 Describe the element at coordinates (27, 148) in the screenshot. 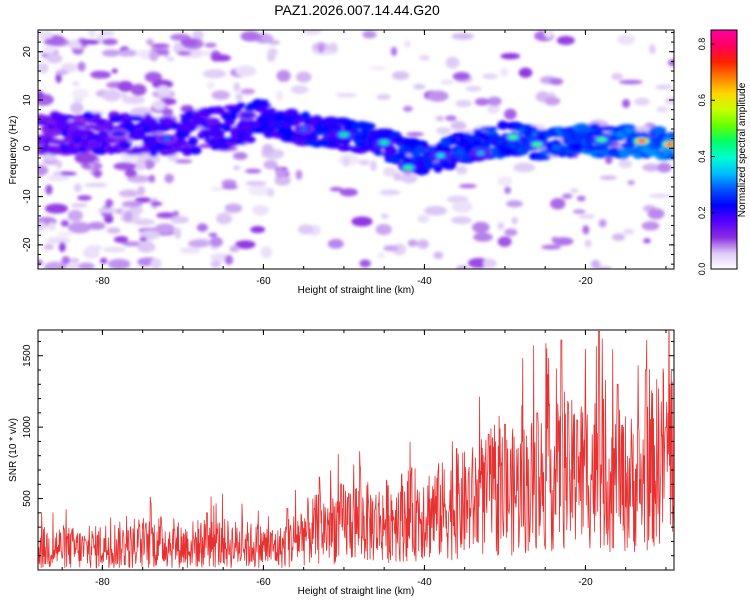

I see `y-tick-label: 0` at that location.